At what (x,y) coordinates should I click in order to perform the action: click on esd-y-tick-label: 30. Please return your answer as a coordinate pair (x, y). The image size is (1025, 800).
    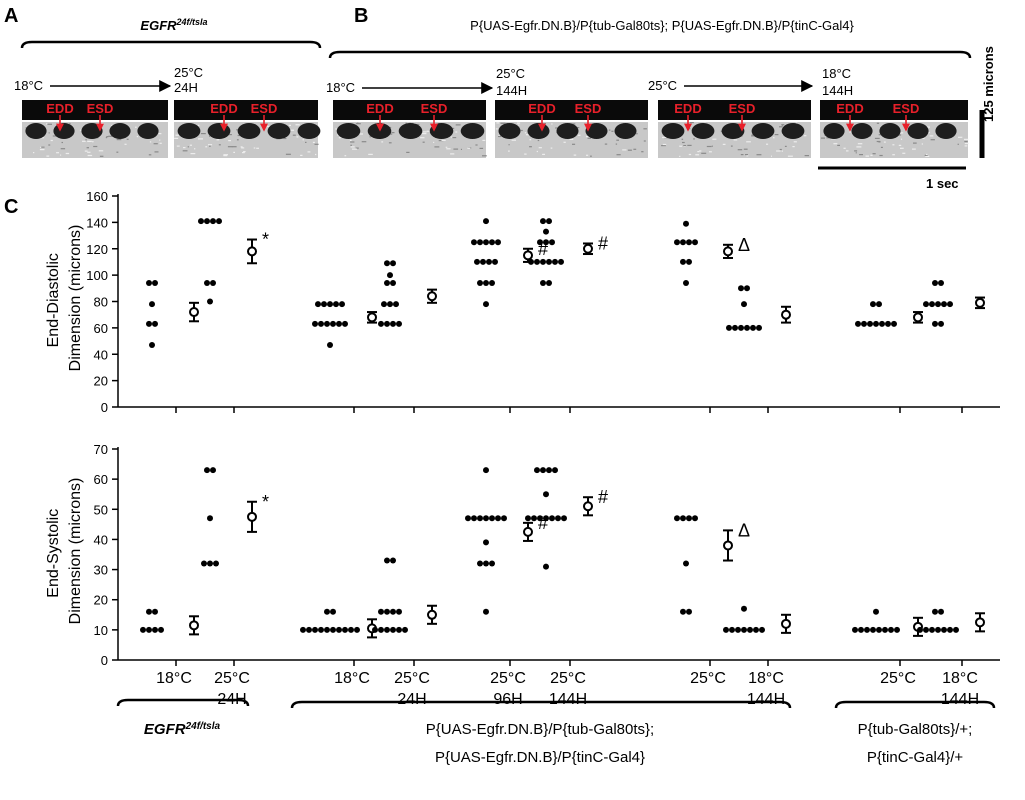
    Looking at the image, I should click on (101, 570).